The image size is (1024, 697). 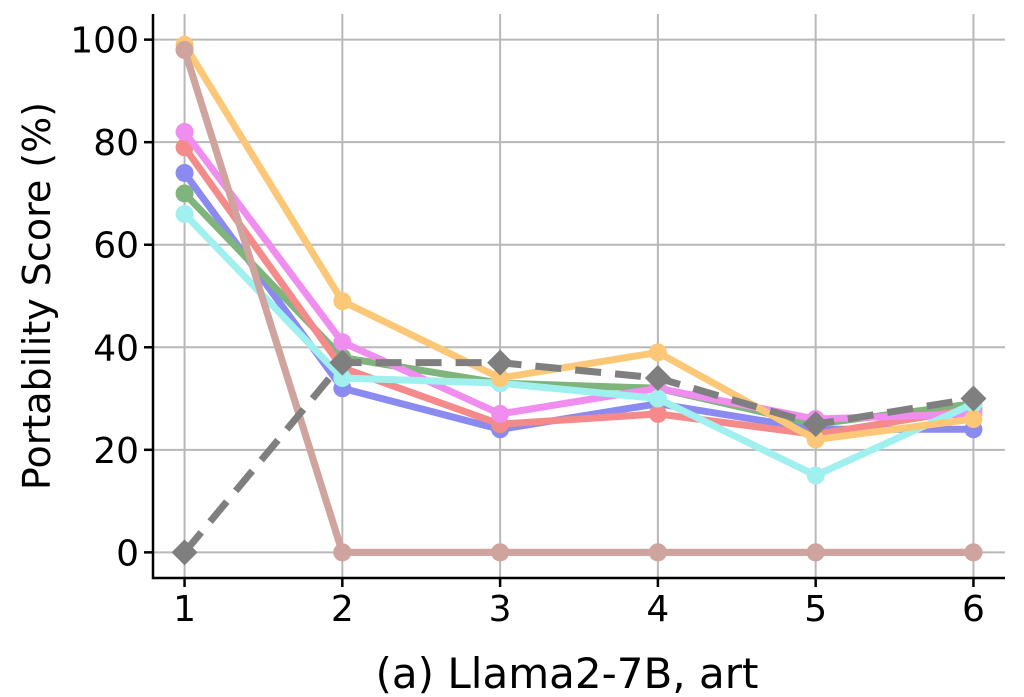 What do you see at coordinates (116, 246) in the screenshot?
I see `y-tick-label: 60` at bounding box center [116, 246].